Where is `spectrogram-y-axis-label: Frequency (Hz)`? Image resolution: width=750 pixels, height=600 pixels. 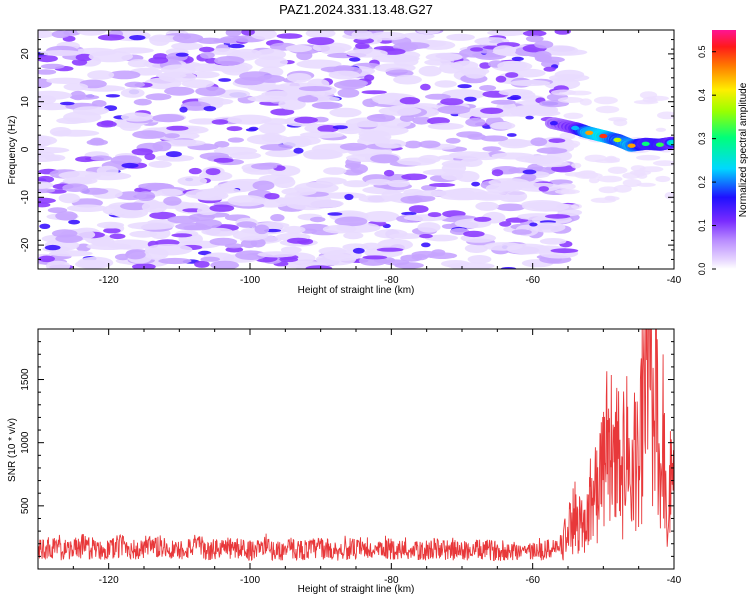
spectrogram-y-axis-label: Frequency (Hz) is located at coordinates (12, 150).